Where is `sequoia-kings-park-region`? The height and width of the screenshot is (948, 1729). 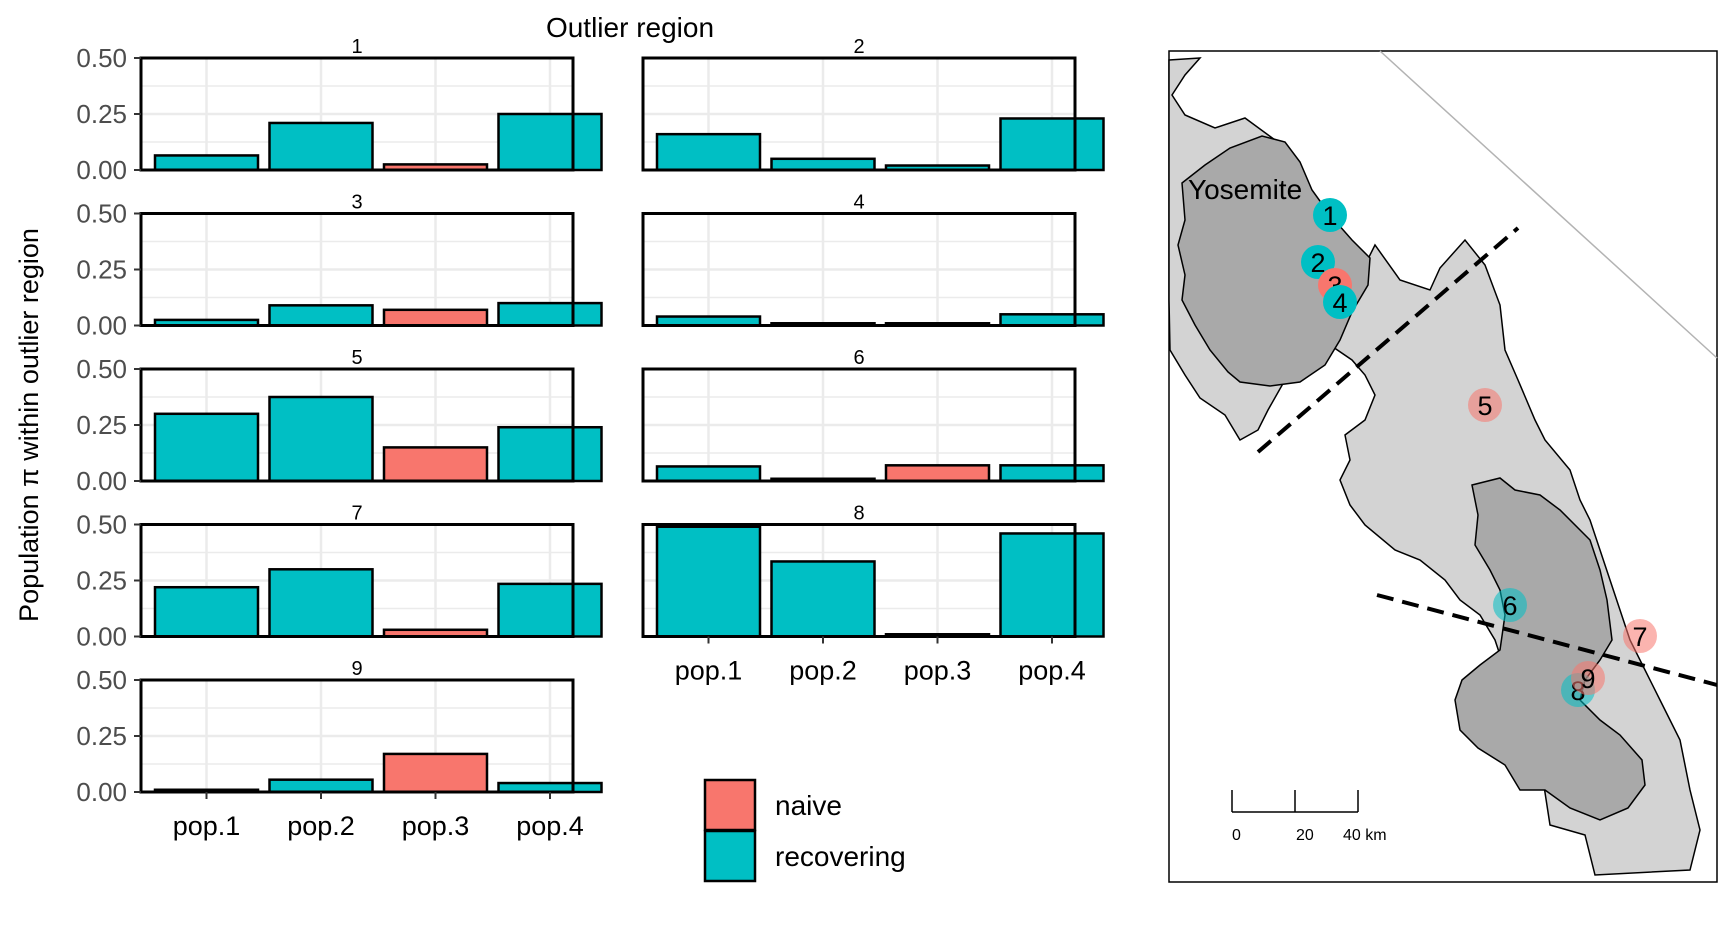 sequoia-kings-park-region is located at coordinates (1550, 649).